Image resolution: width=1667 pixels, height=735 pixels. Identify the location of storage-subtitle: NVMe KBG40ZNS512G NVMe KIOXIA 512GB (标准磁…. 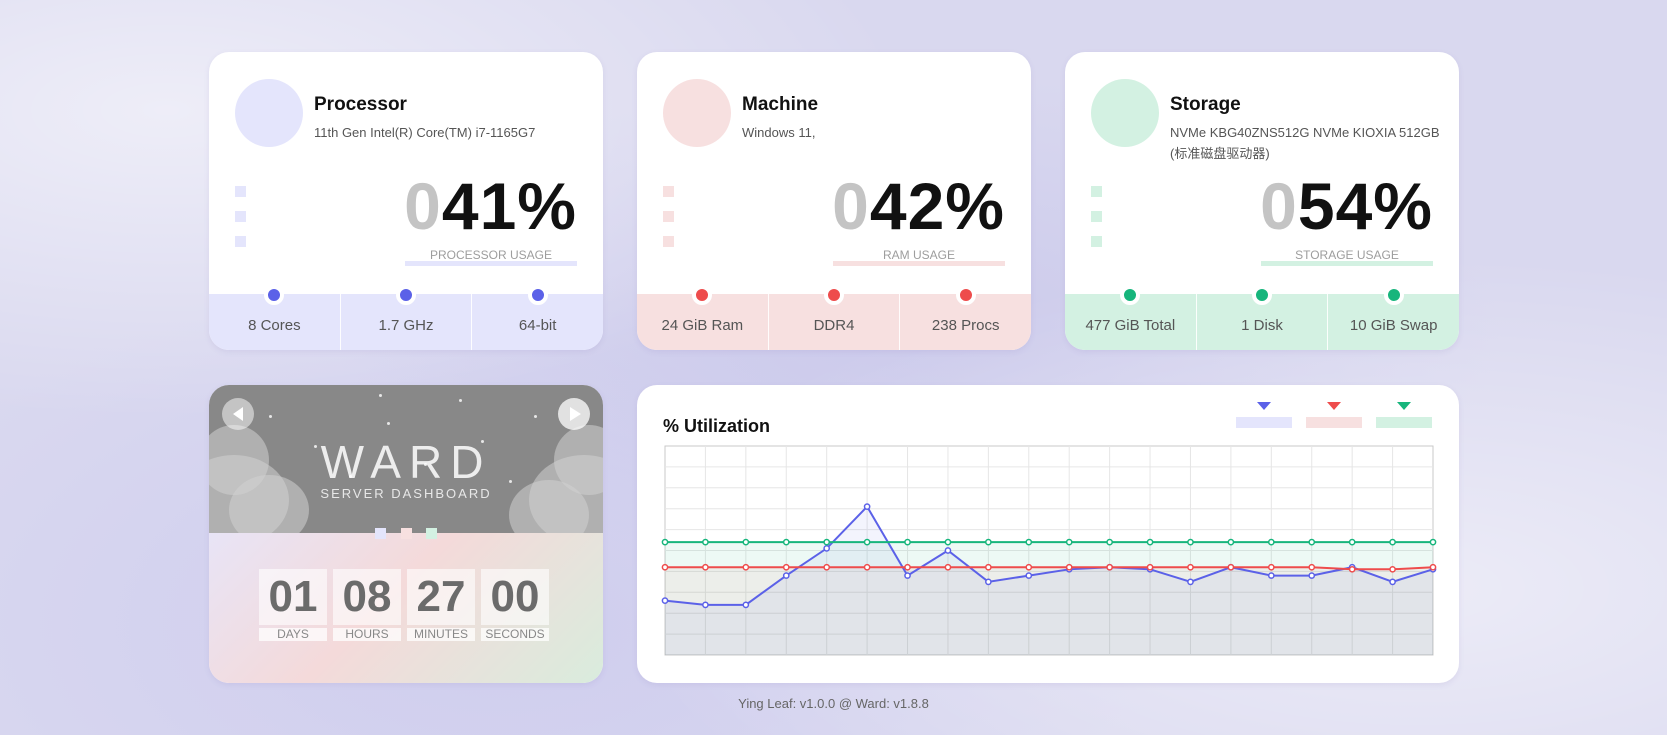
(1305, 143).